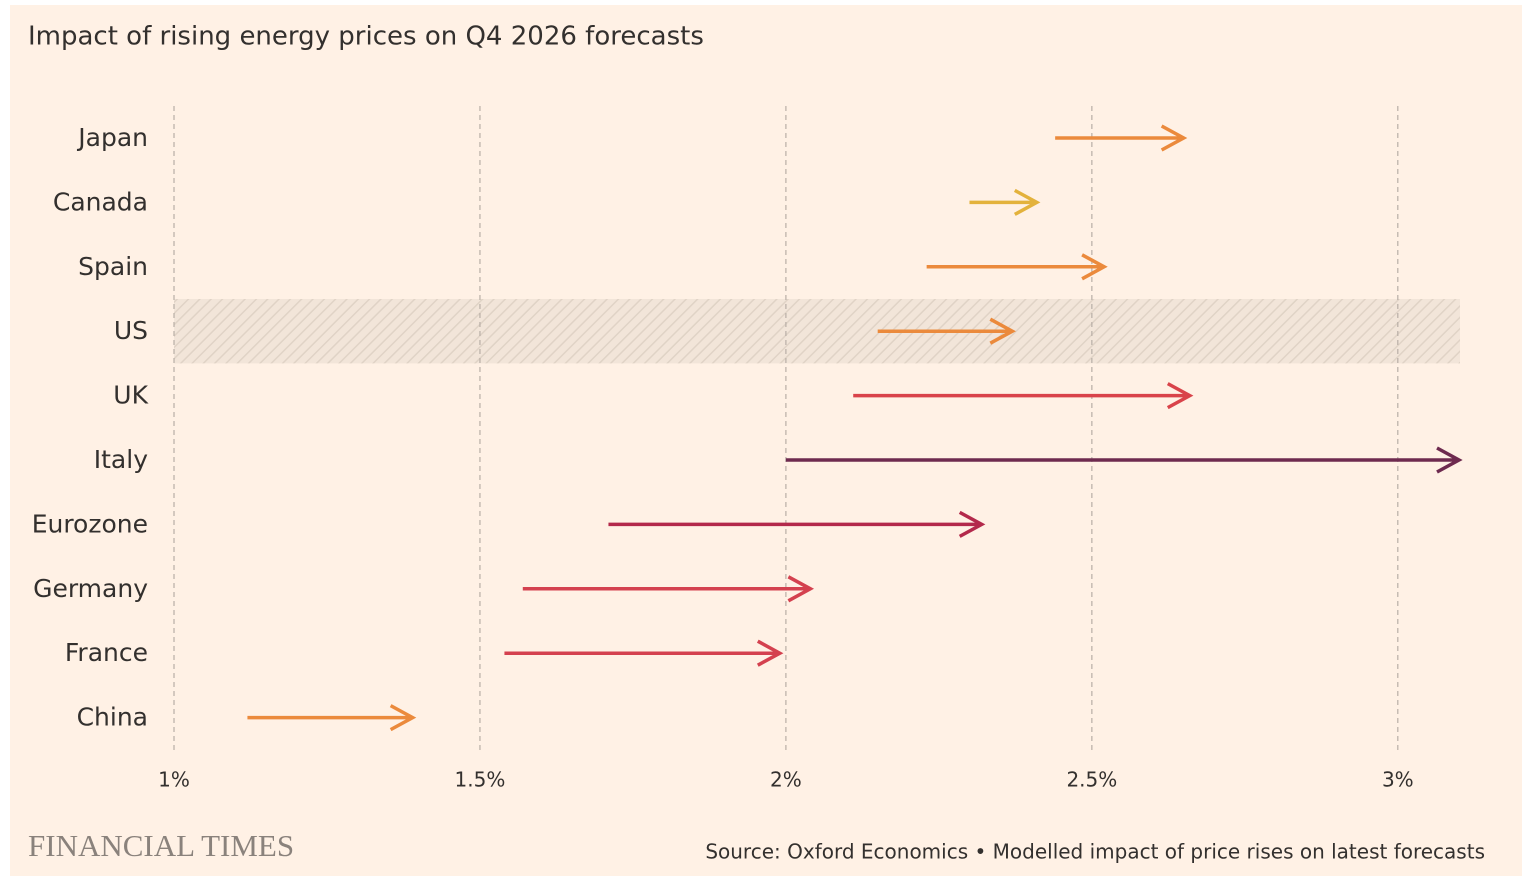 This screenshot has height=876, width=1522. Describe the element at coordinates (161, 845) in the screenshot. I see `logo: FINANCIAL TIMES` at that location.